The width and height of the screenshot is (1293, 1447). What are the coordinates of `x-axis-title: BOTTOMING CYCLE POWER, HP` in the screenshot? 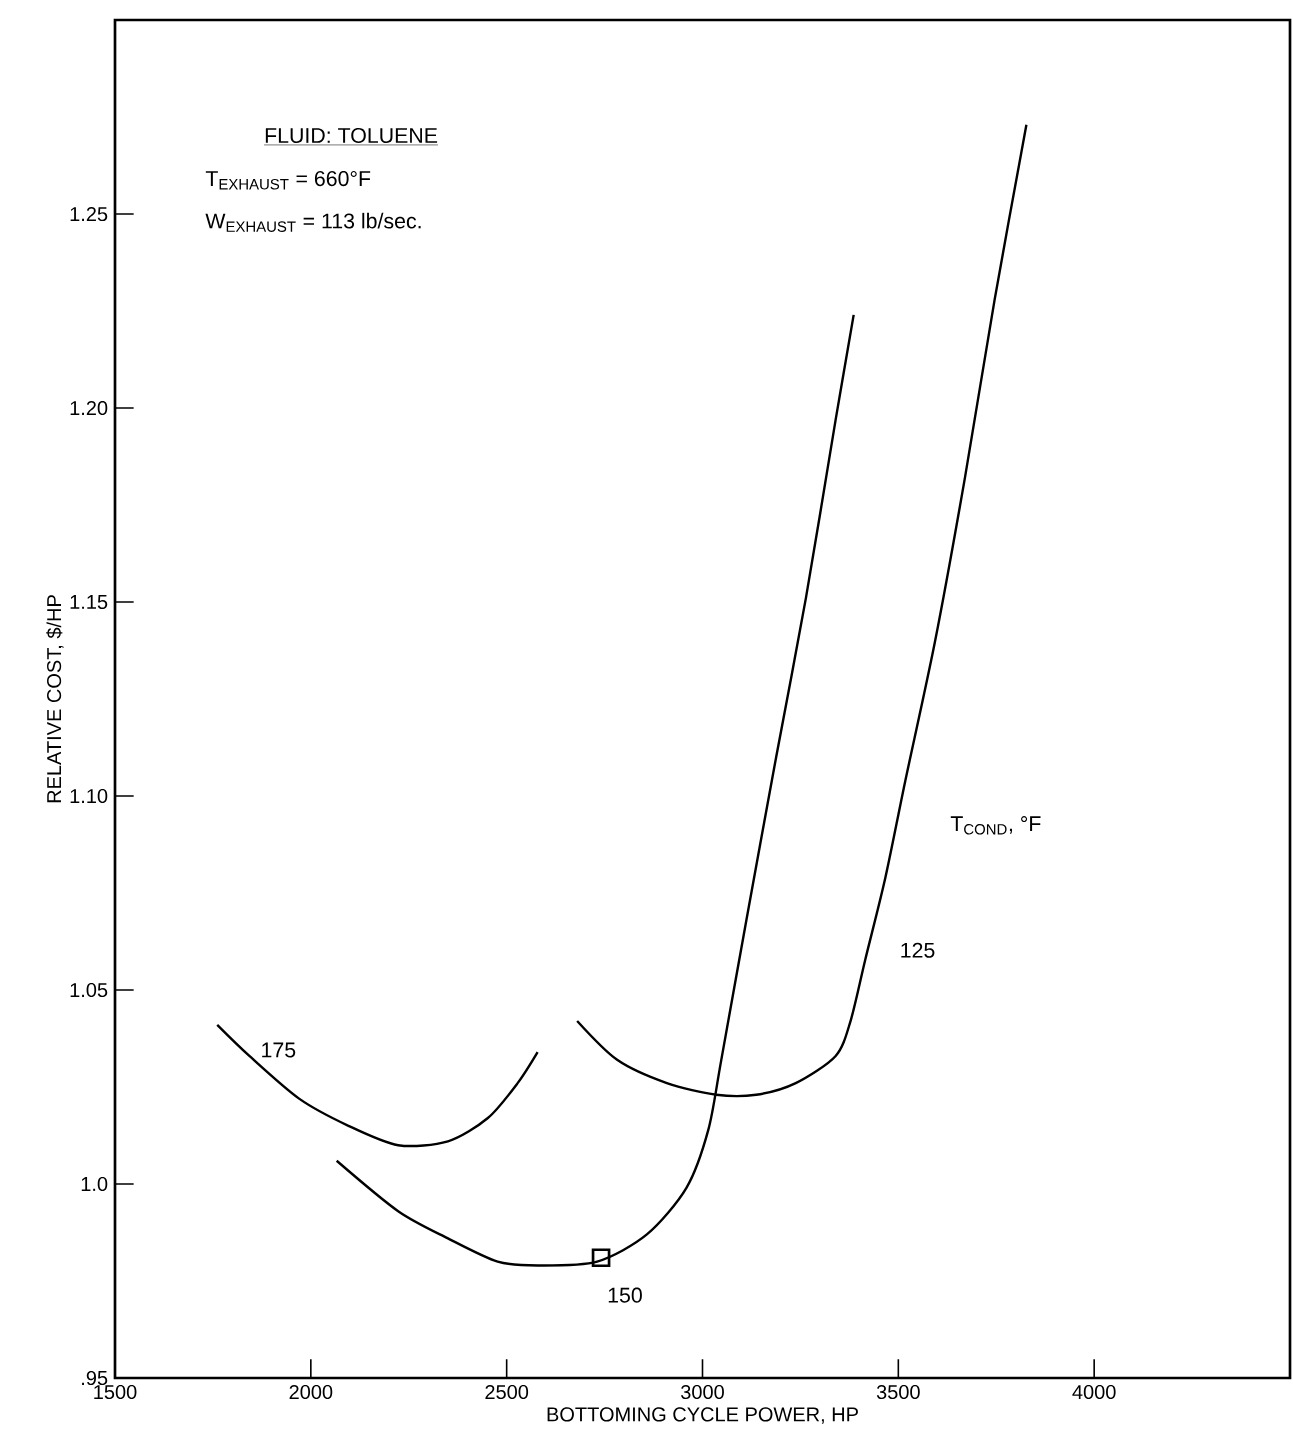 It's located at (702, 1415).